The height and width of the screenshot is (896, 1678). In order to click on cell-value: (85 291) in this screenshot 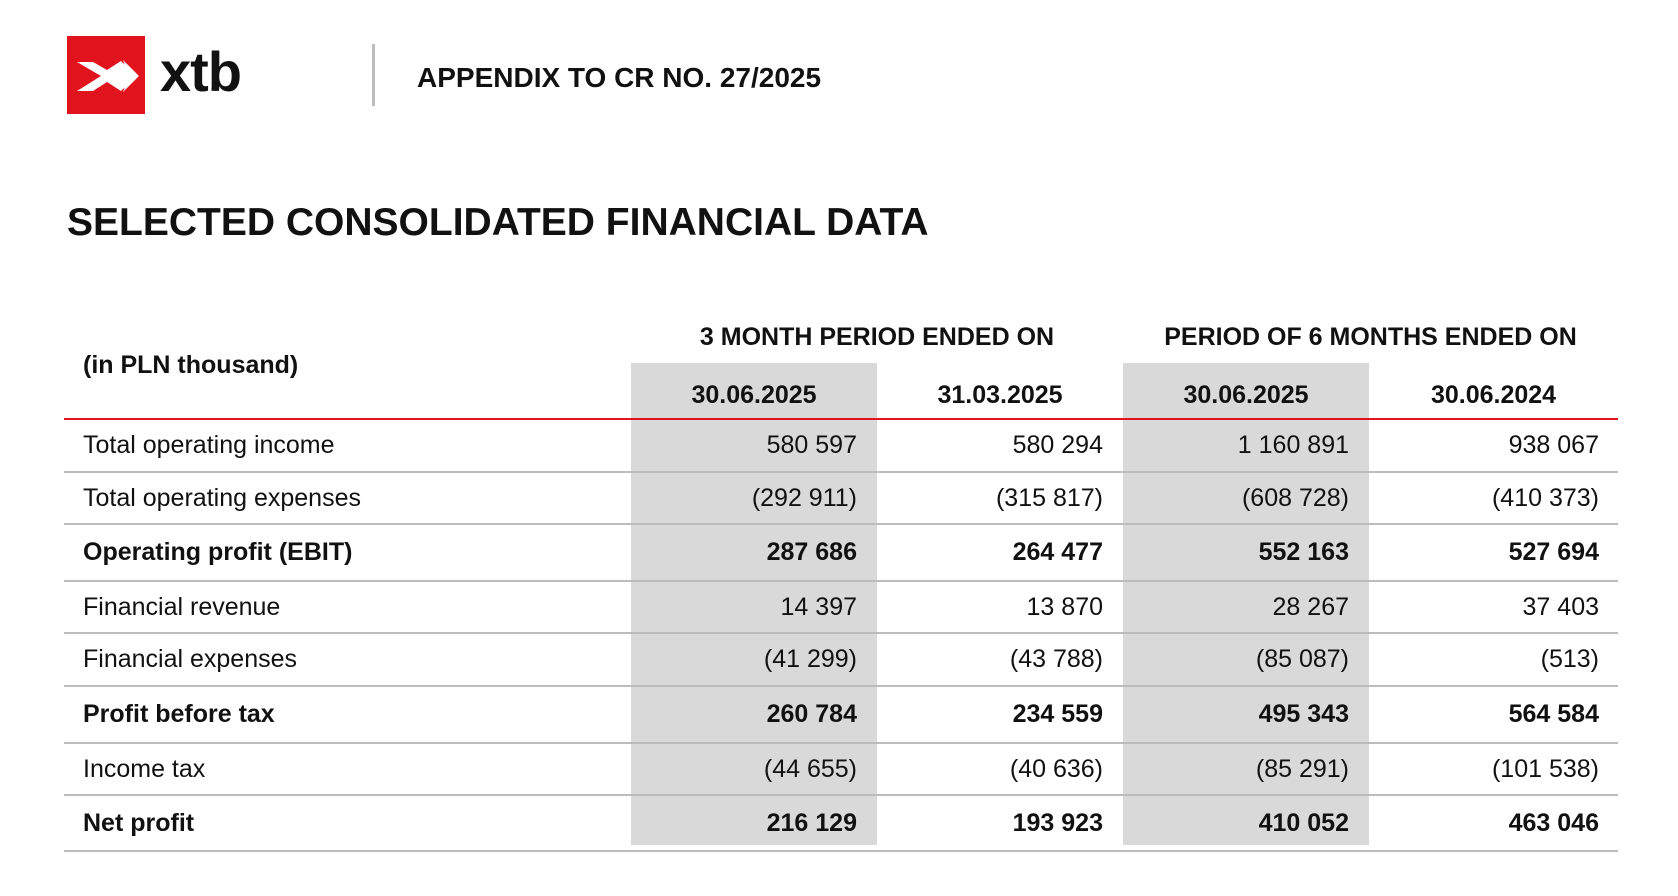, I will do `click(1302, 769)`.